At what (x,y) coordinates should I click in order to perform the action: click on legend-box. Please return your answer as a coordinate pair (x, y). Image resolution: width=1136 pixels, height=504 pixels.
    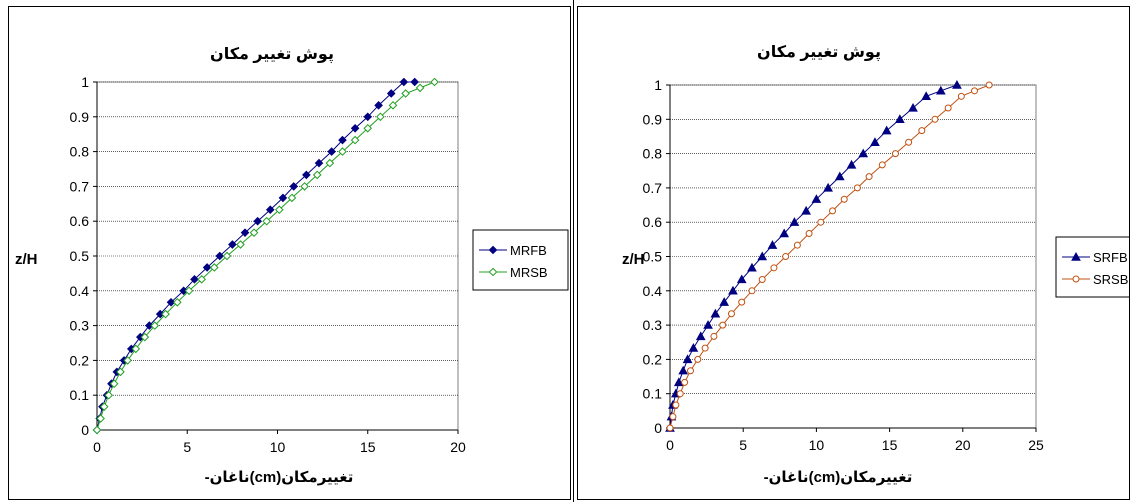
    Looking at the image, I should click on (1093, 267).